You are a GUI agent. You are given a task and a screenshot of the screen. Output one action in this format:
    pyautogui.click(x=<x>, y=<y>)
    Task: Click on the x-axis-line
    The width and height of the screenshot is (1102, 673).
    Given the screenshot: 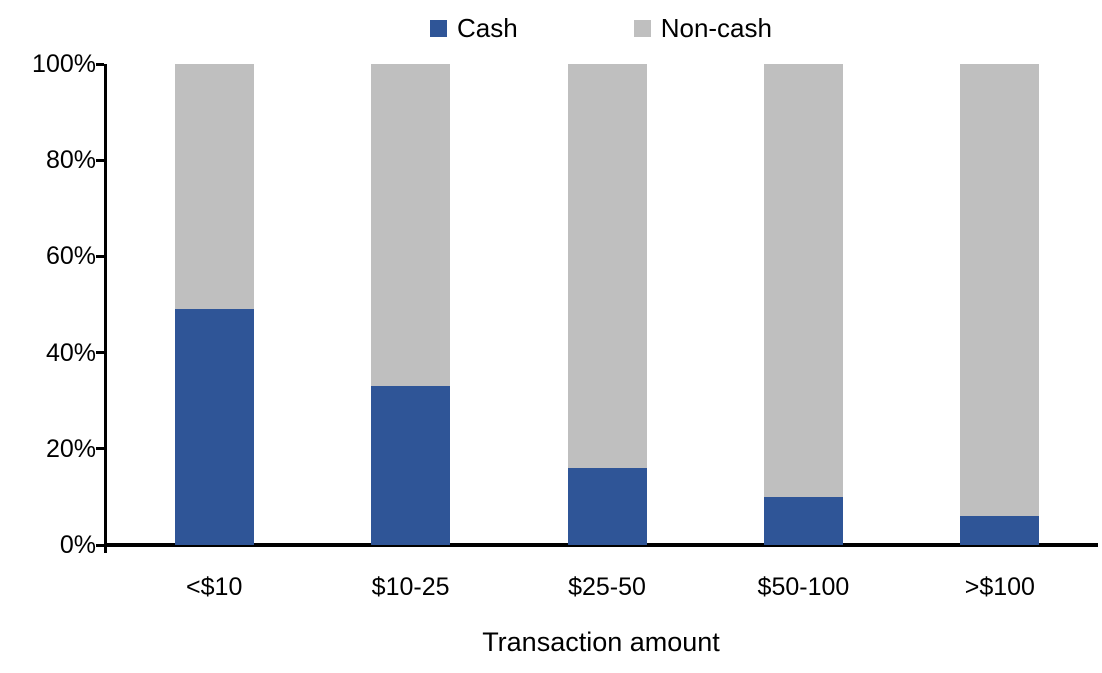 What is the action you would take?
    pyautogui.click(x=601, y=545)
    